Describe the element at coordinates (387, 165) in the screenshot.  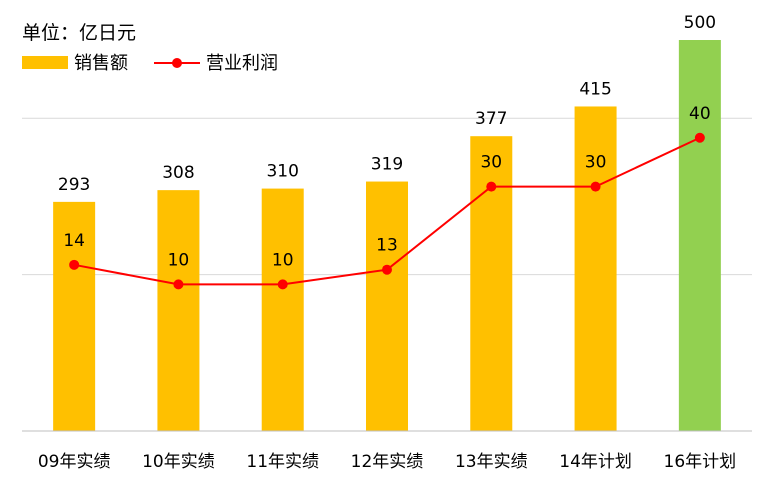
I see `bar-value-label-4: 319` at that location.